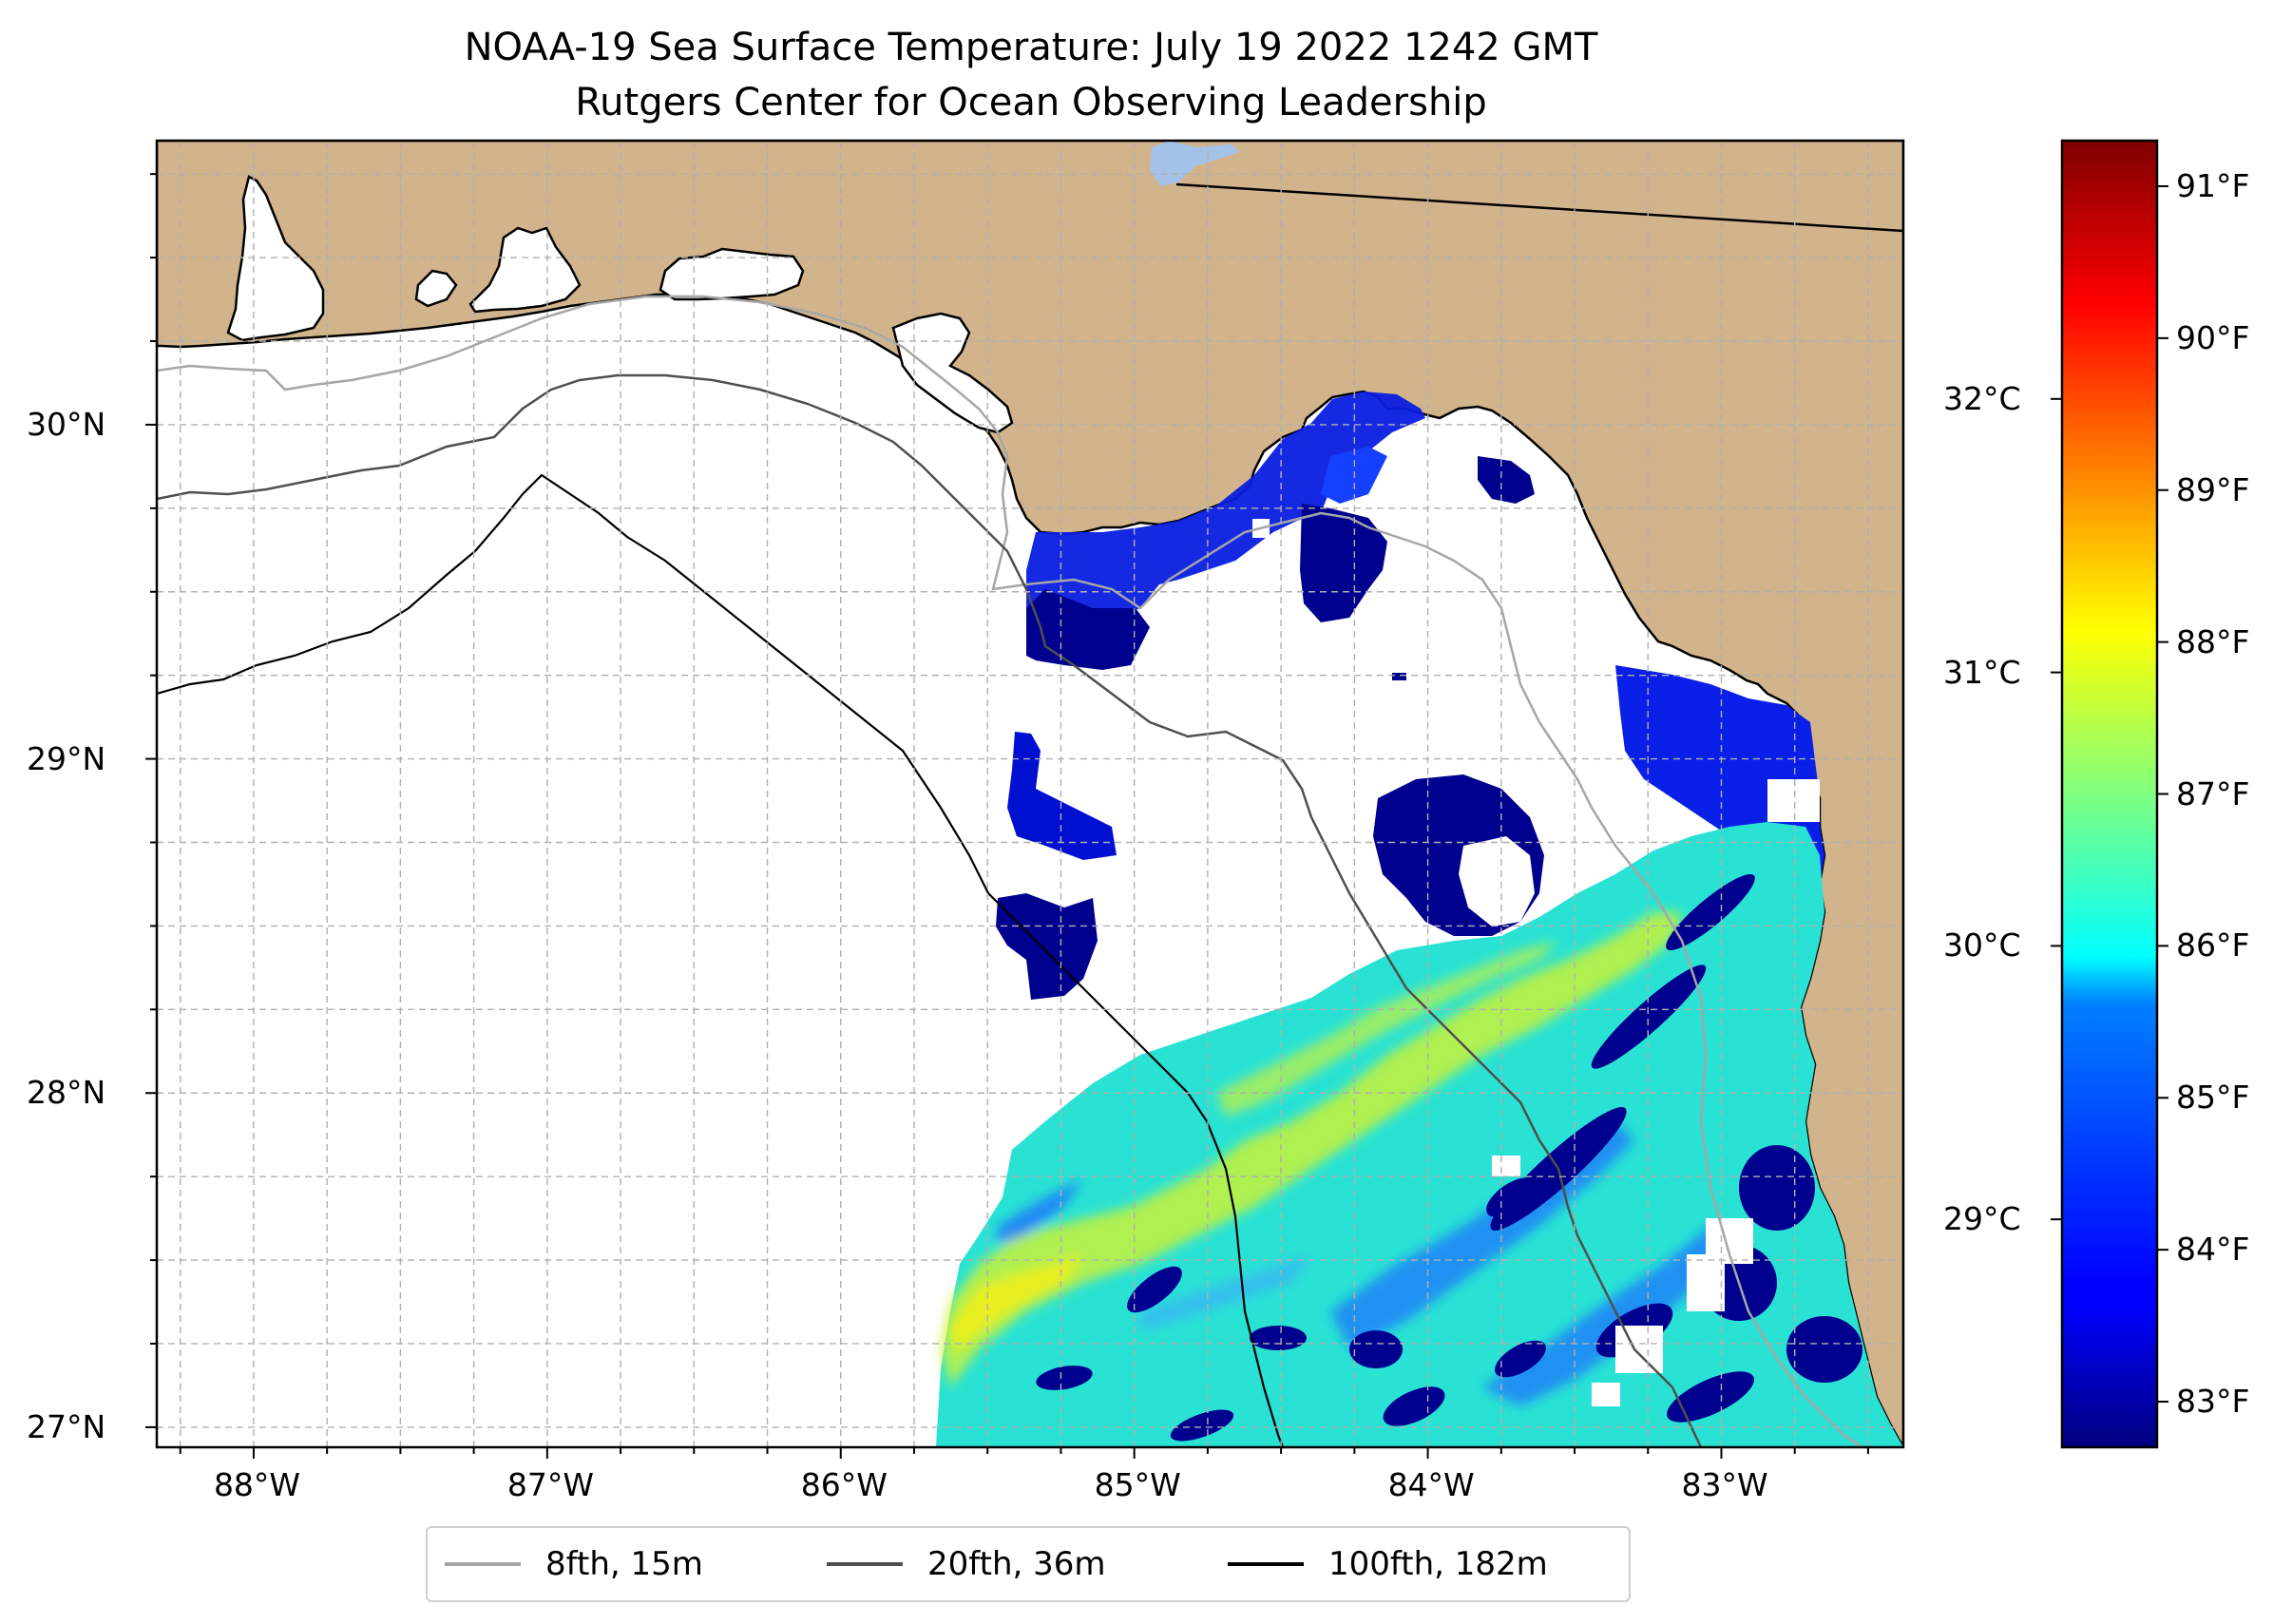 This screenshot has height=1624, width=2292. What do you see at coordinates (2213, 337) in the screenshot?
I see `colorbar-f-label: 90°F` at bounding box center [2213, 337].